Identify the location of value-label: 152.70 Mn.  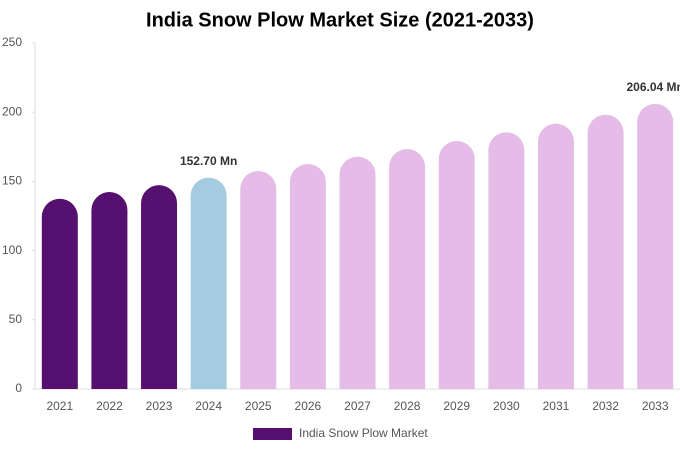
(208, 161).